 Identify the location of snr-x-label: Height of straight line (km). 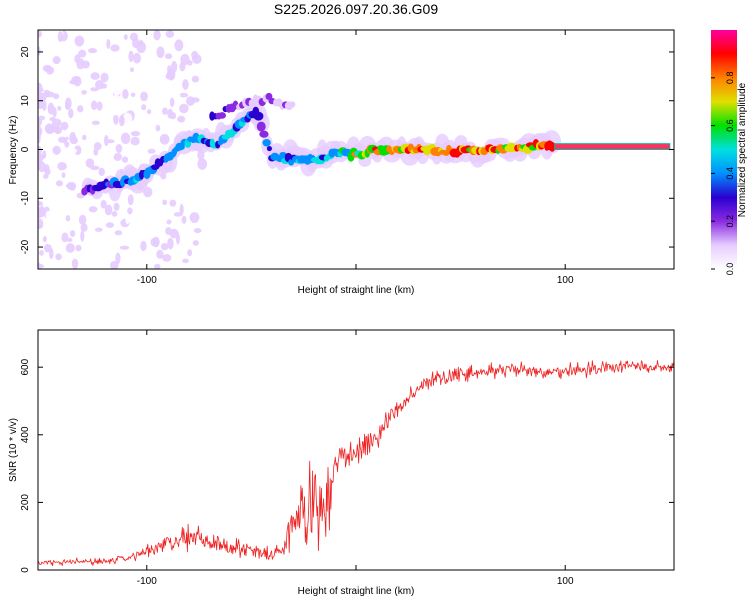
(356, 591).